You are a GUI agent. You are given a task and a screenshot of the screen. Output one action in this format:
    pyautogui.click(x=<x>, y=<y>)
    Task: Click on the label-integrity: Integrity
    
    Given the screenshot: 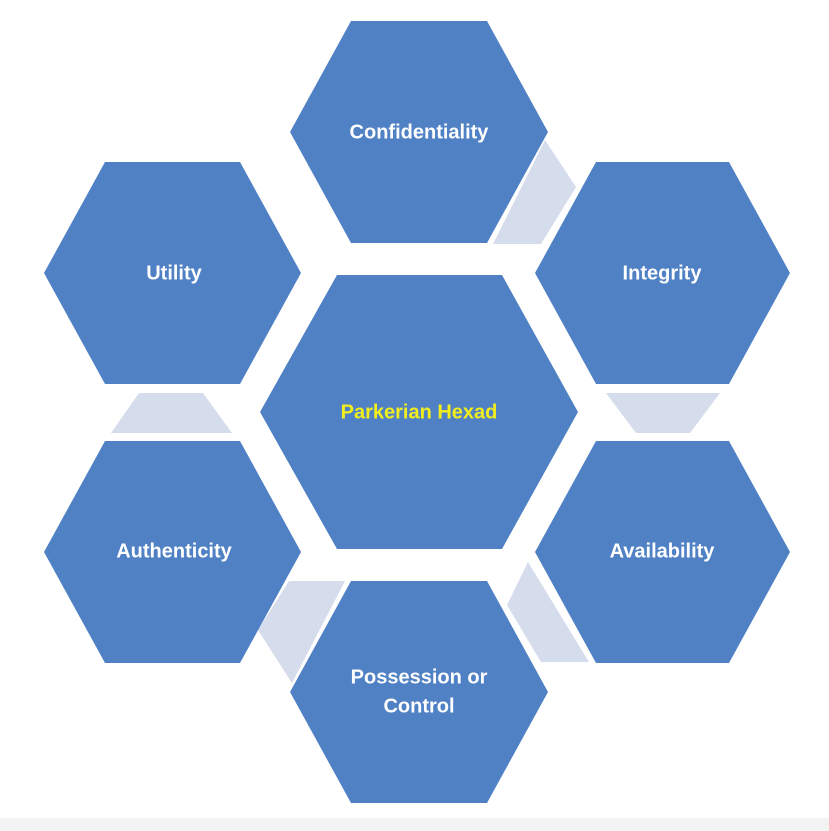 What is the action you would take?
    pyautogui.click(x=663, y=273)
    